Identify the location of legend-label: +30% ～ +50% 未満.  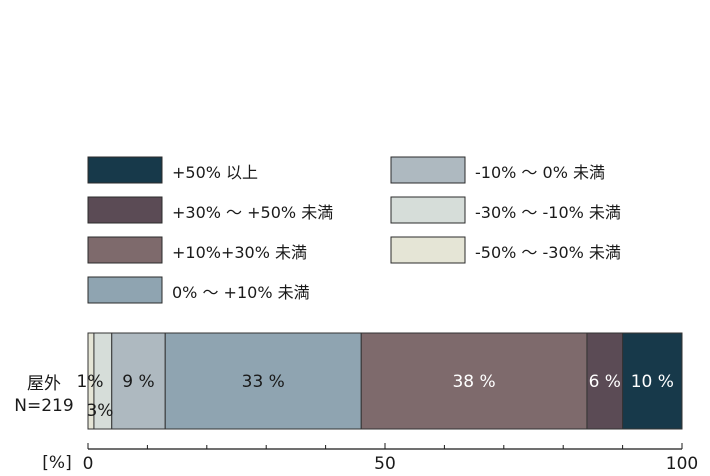
(252, 212).